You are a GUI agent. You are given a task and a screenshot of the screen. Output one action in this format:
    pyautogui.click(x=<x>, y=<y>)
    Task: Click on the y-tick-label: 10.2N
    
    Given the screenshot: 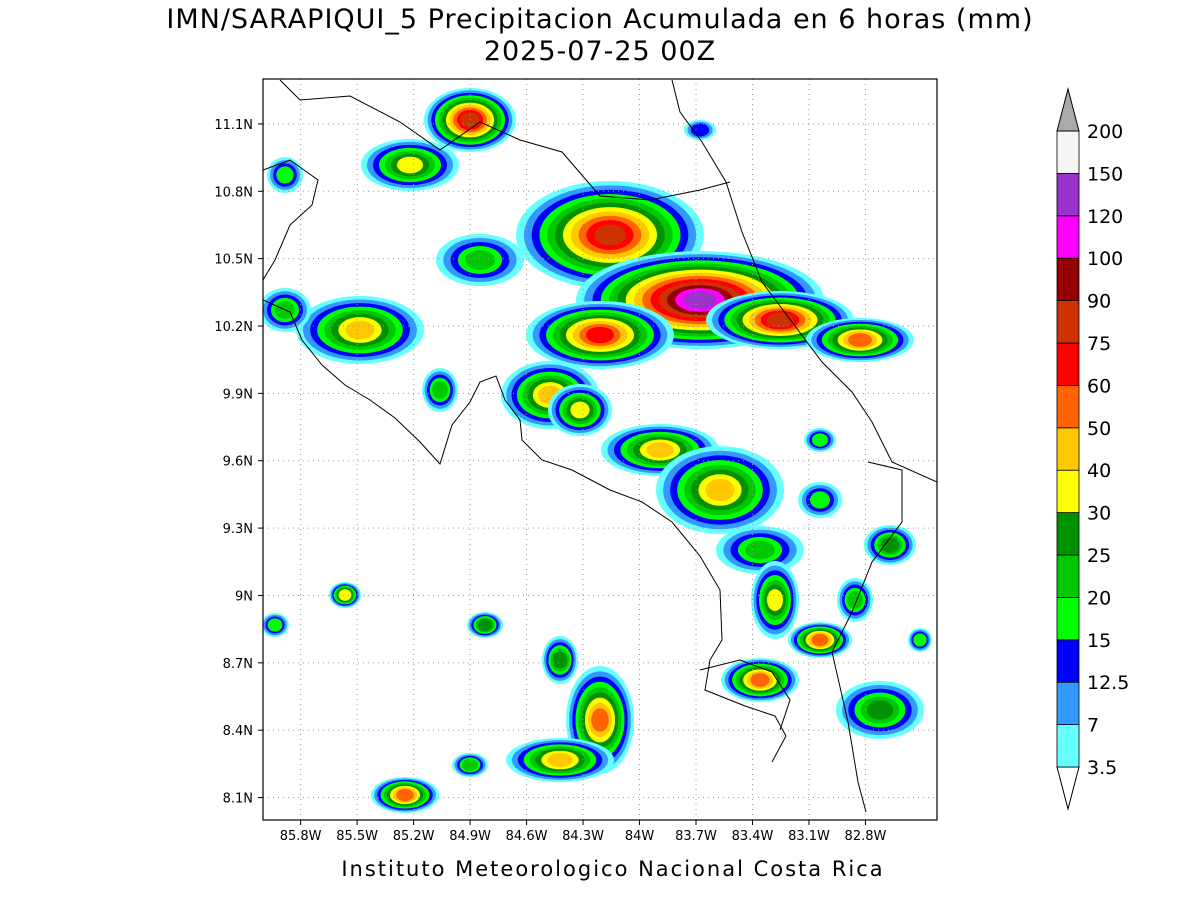 What is the action you would take?
    pyautogui.click(x=233, y=327)
    